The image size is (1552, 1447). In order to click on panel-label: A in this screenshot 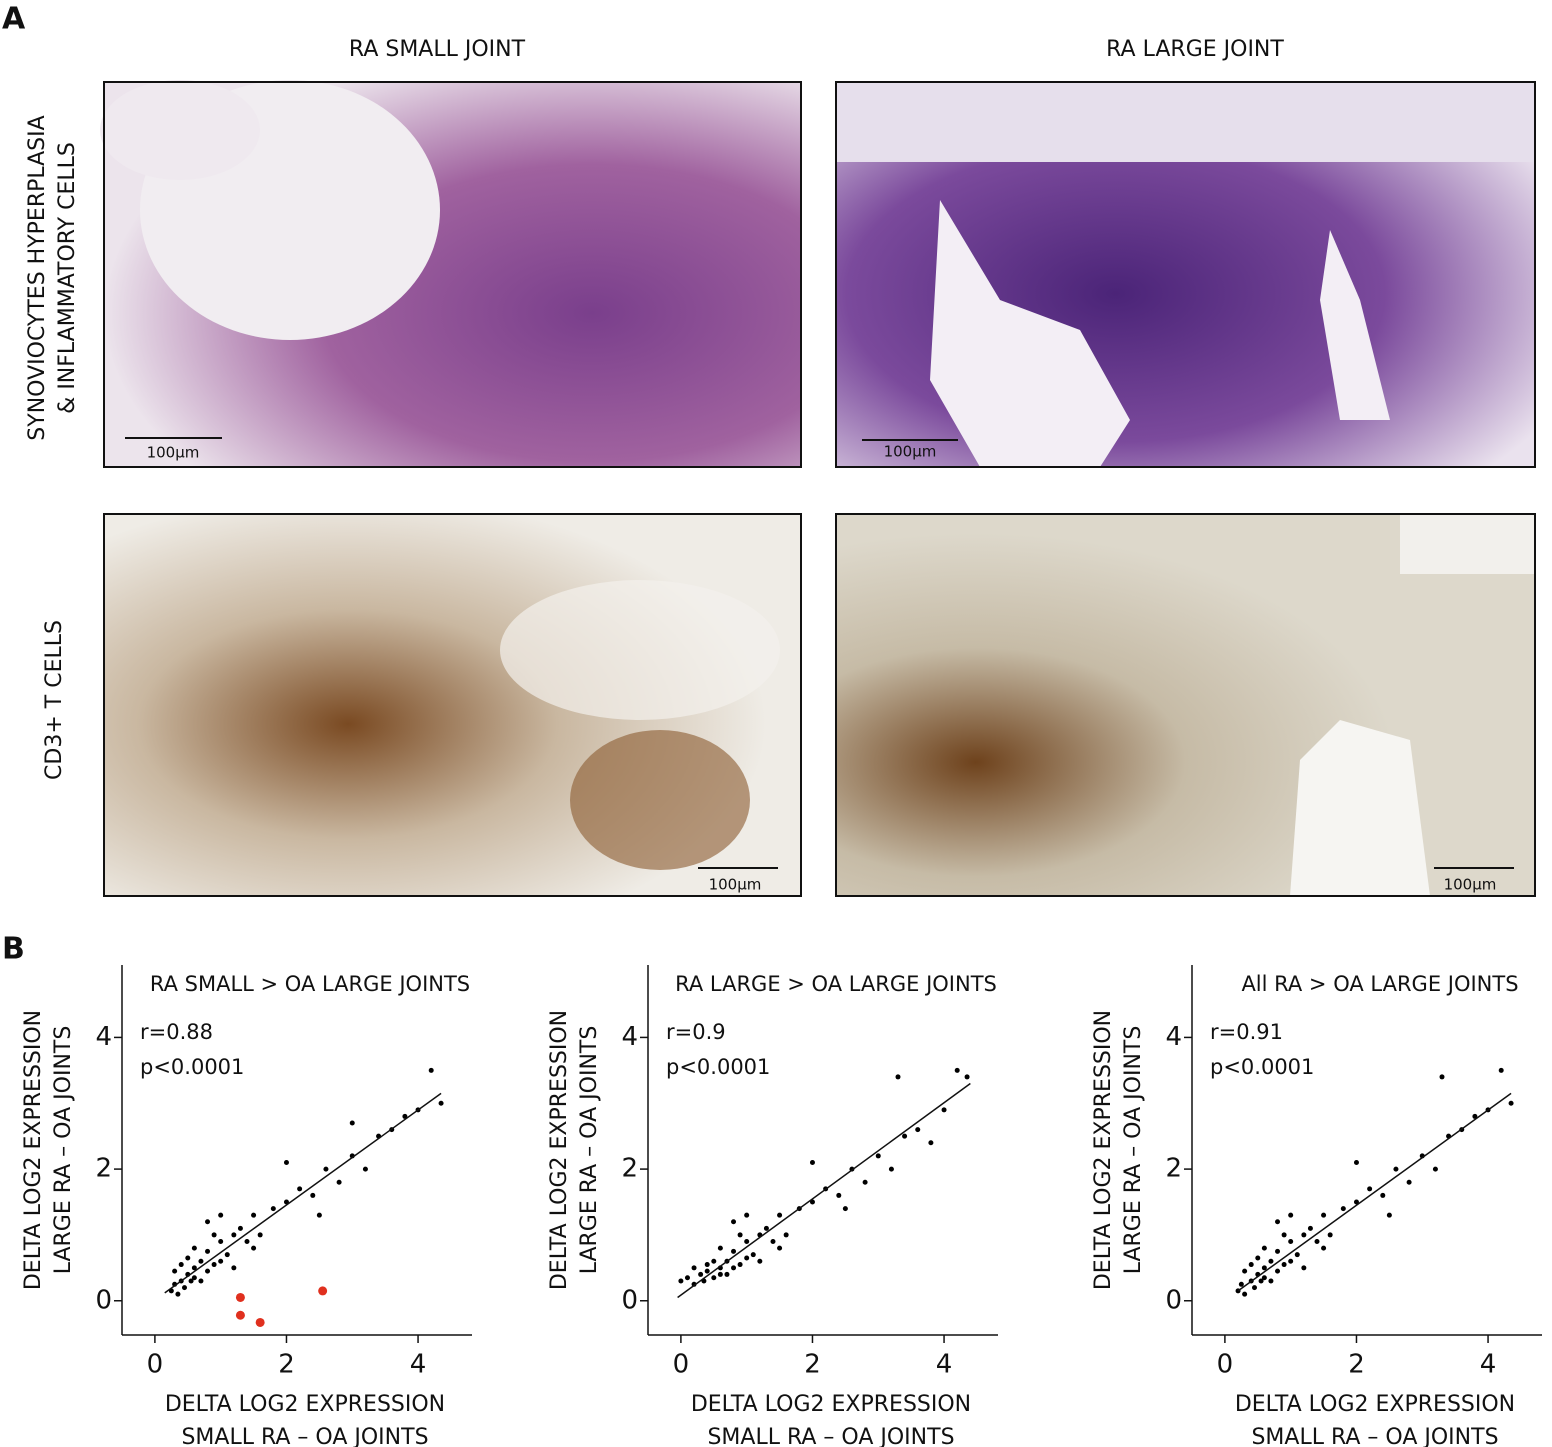, I will do `click(14, 19)`.